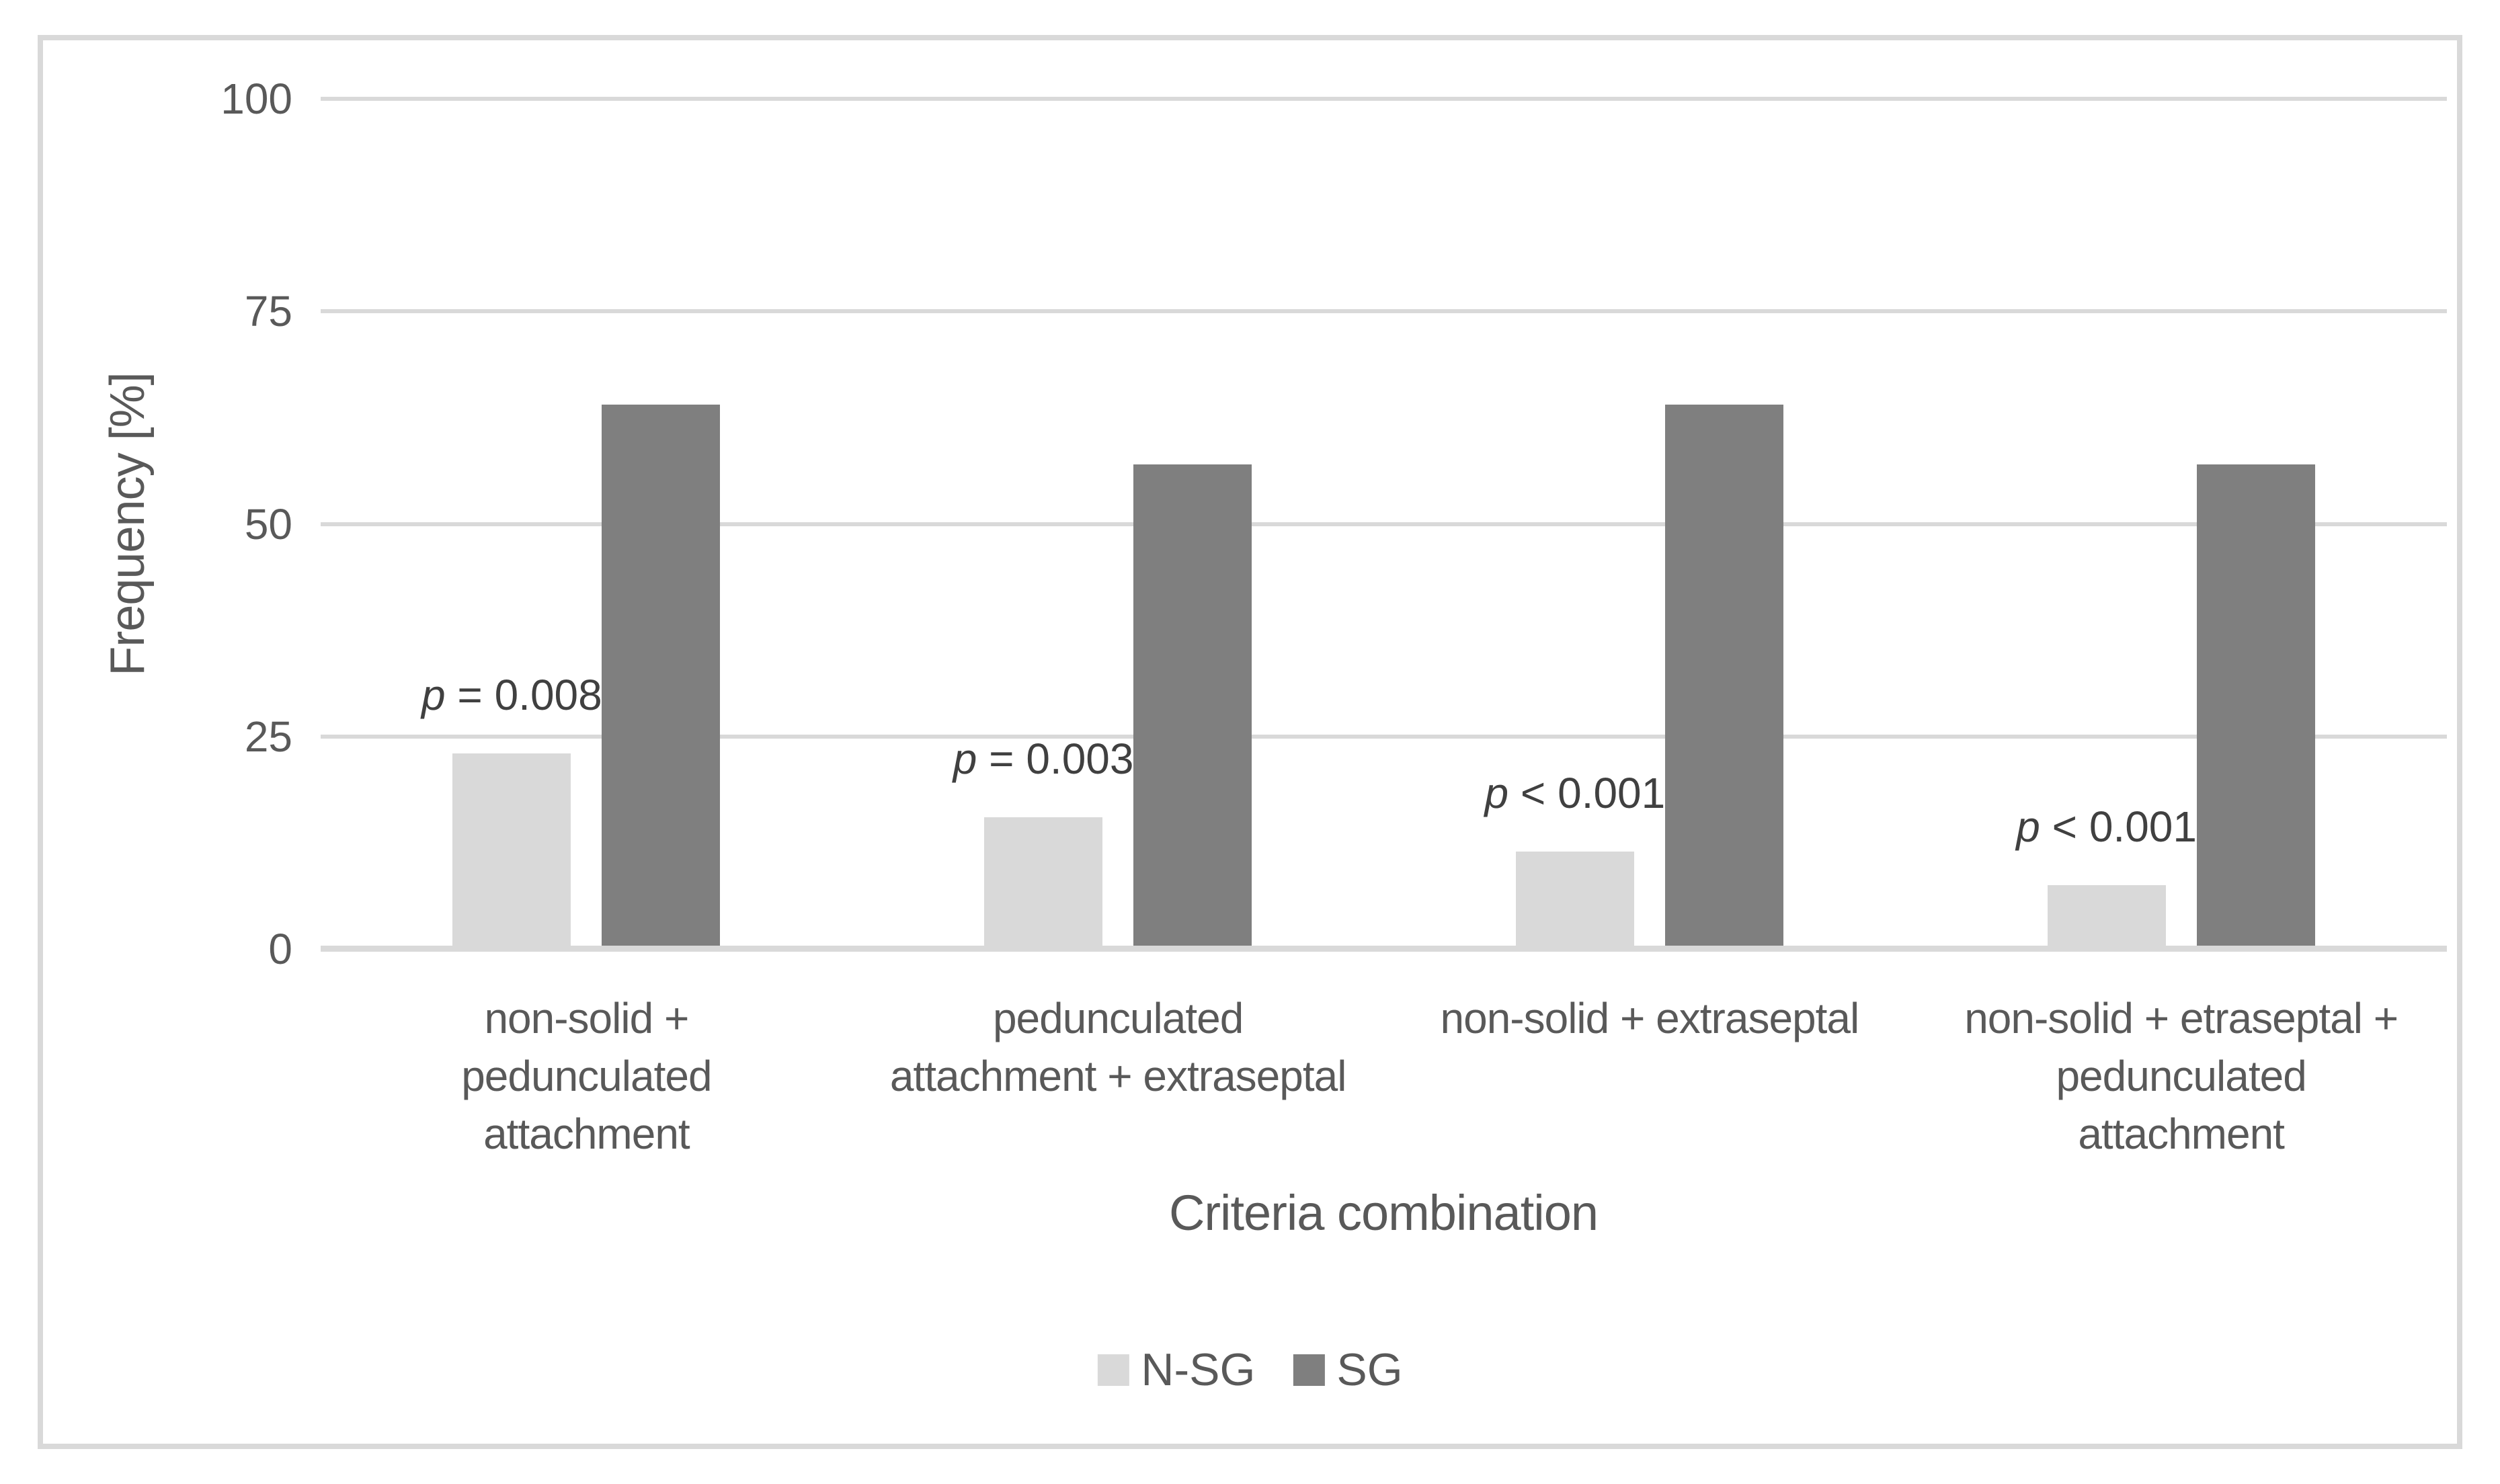  Describe the element at coordinates (1198, 1369) in the screenshot. I see `legend-label-n-sg: N-SG` at that location.